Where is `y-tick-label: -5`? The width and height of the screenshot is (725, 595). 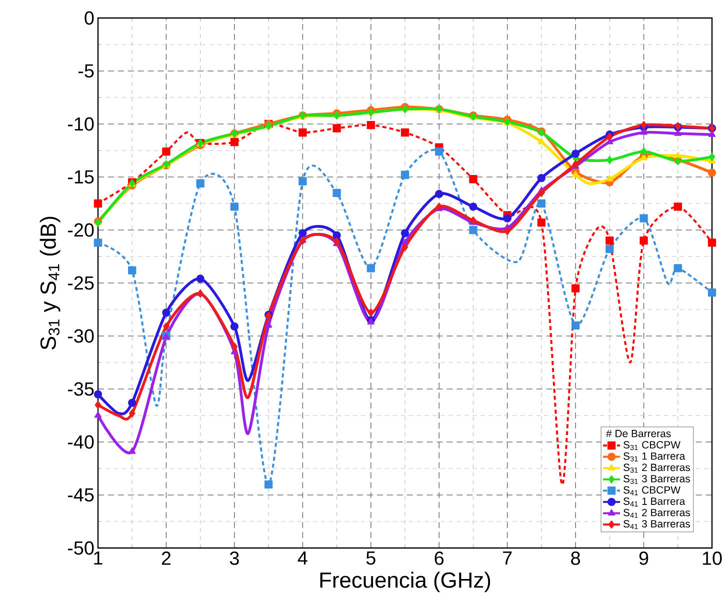 y-tick-label: -5 is located at coordinates (86, 71).